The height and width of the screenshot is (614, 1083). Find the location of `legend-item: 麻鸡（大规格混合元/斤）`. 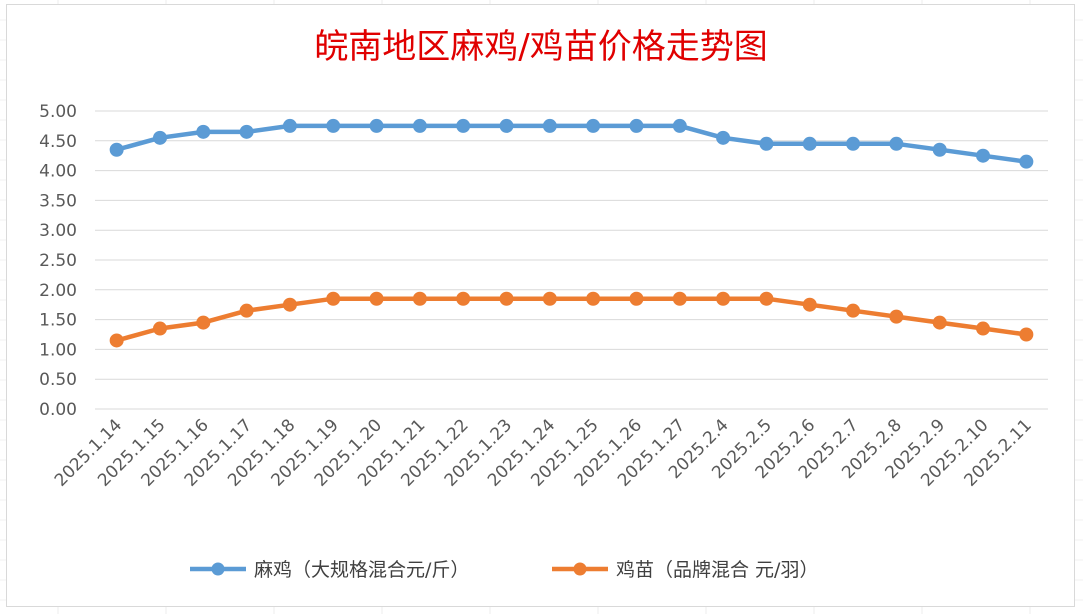

legend-item: 麻鸡（大规格混合元/斤） is located at coordinates (329, 570).